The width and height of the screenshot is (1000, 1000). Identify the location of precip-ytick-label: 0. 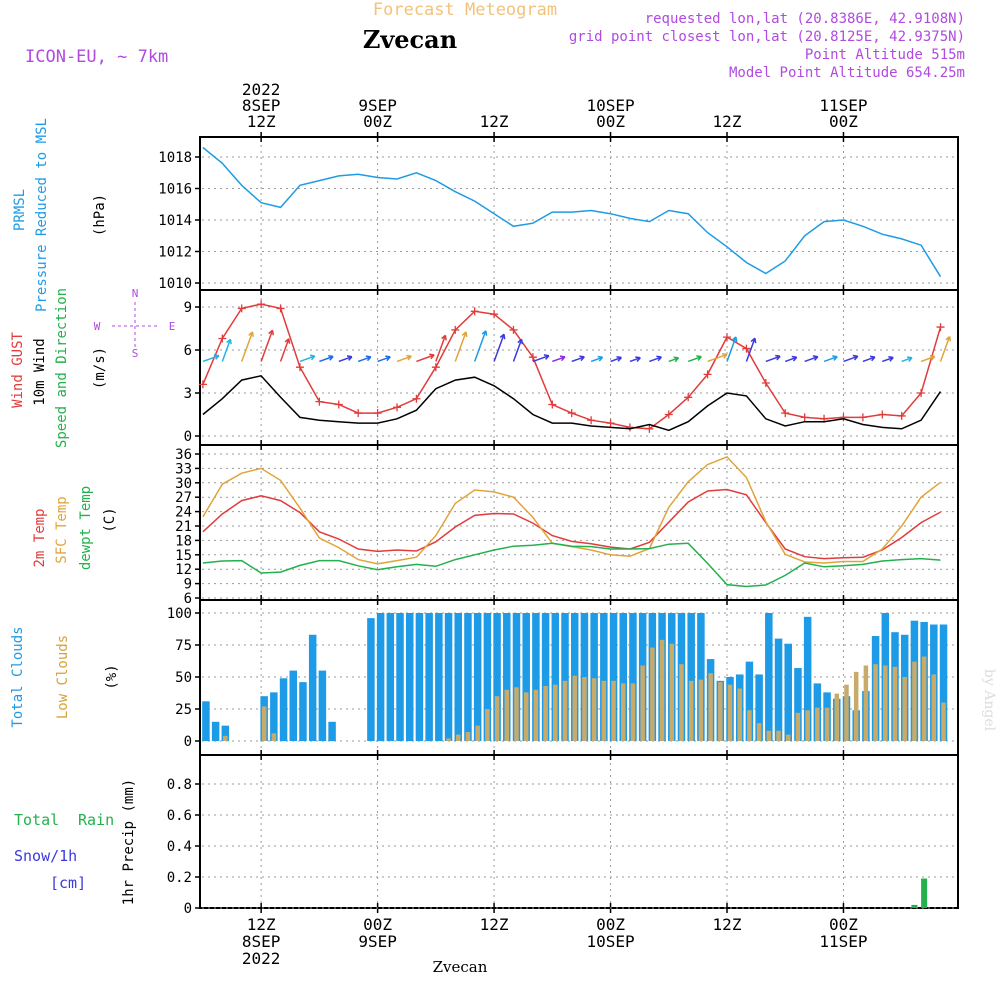
(188, 909).